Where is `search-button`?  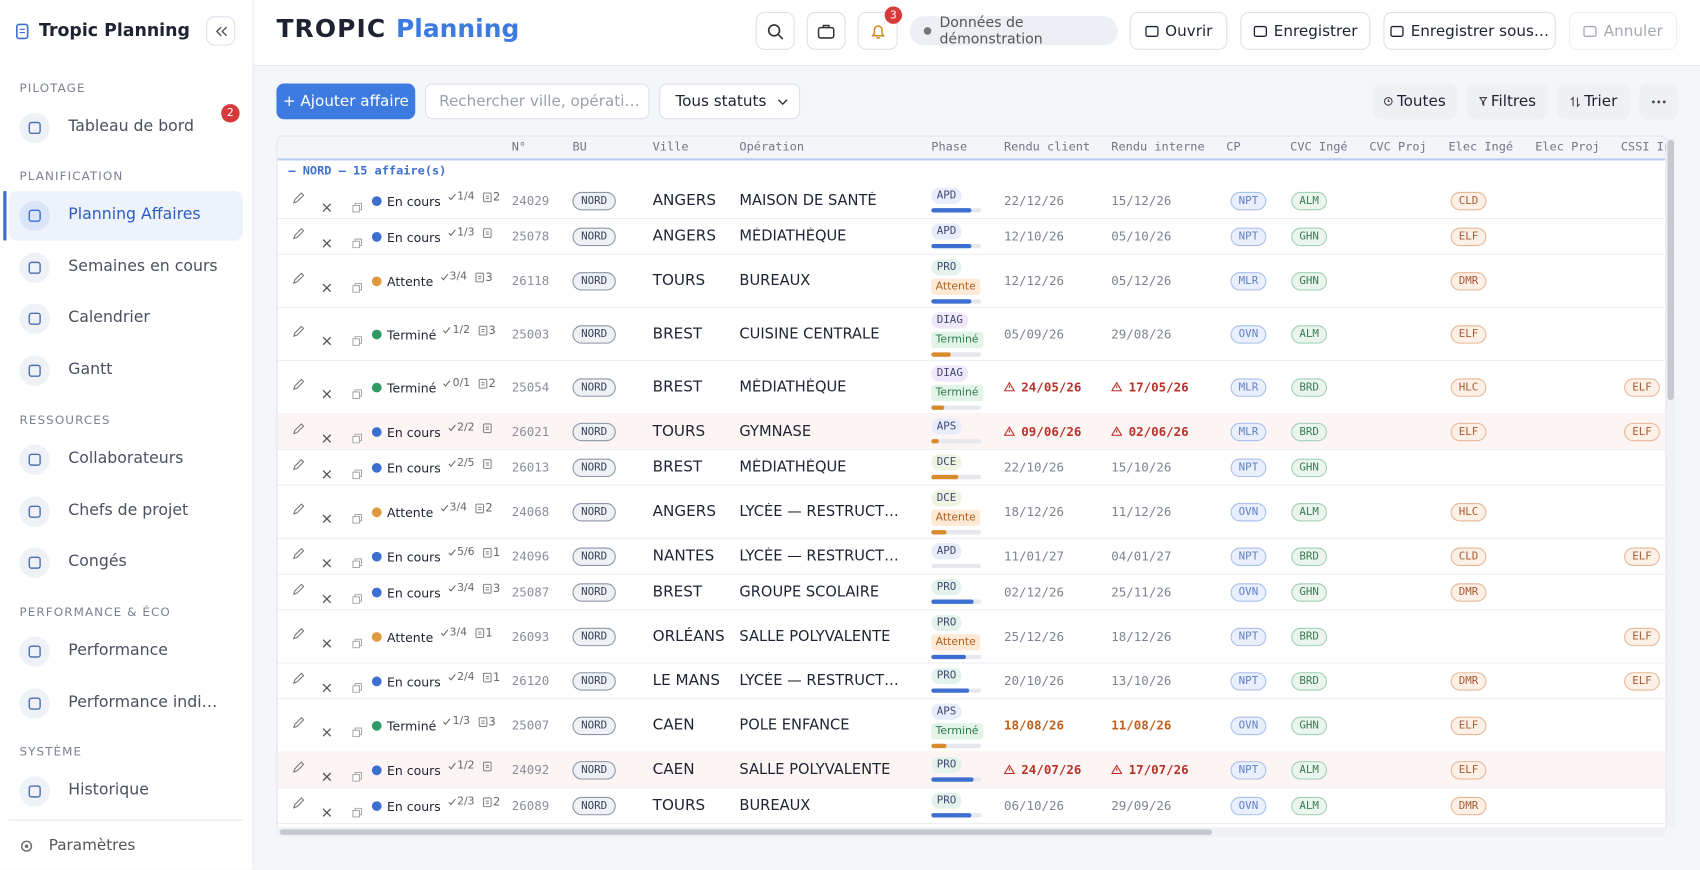 search-button is located at coordinates (775, 30).